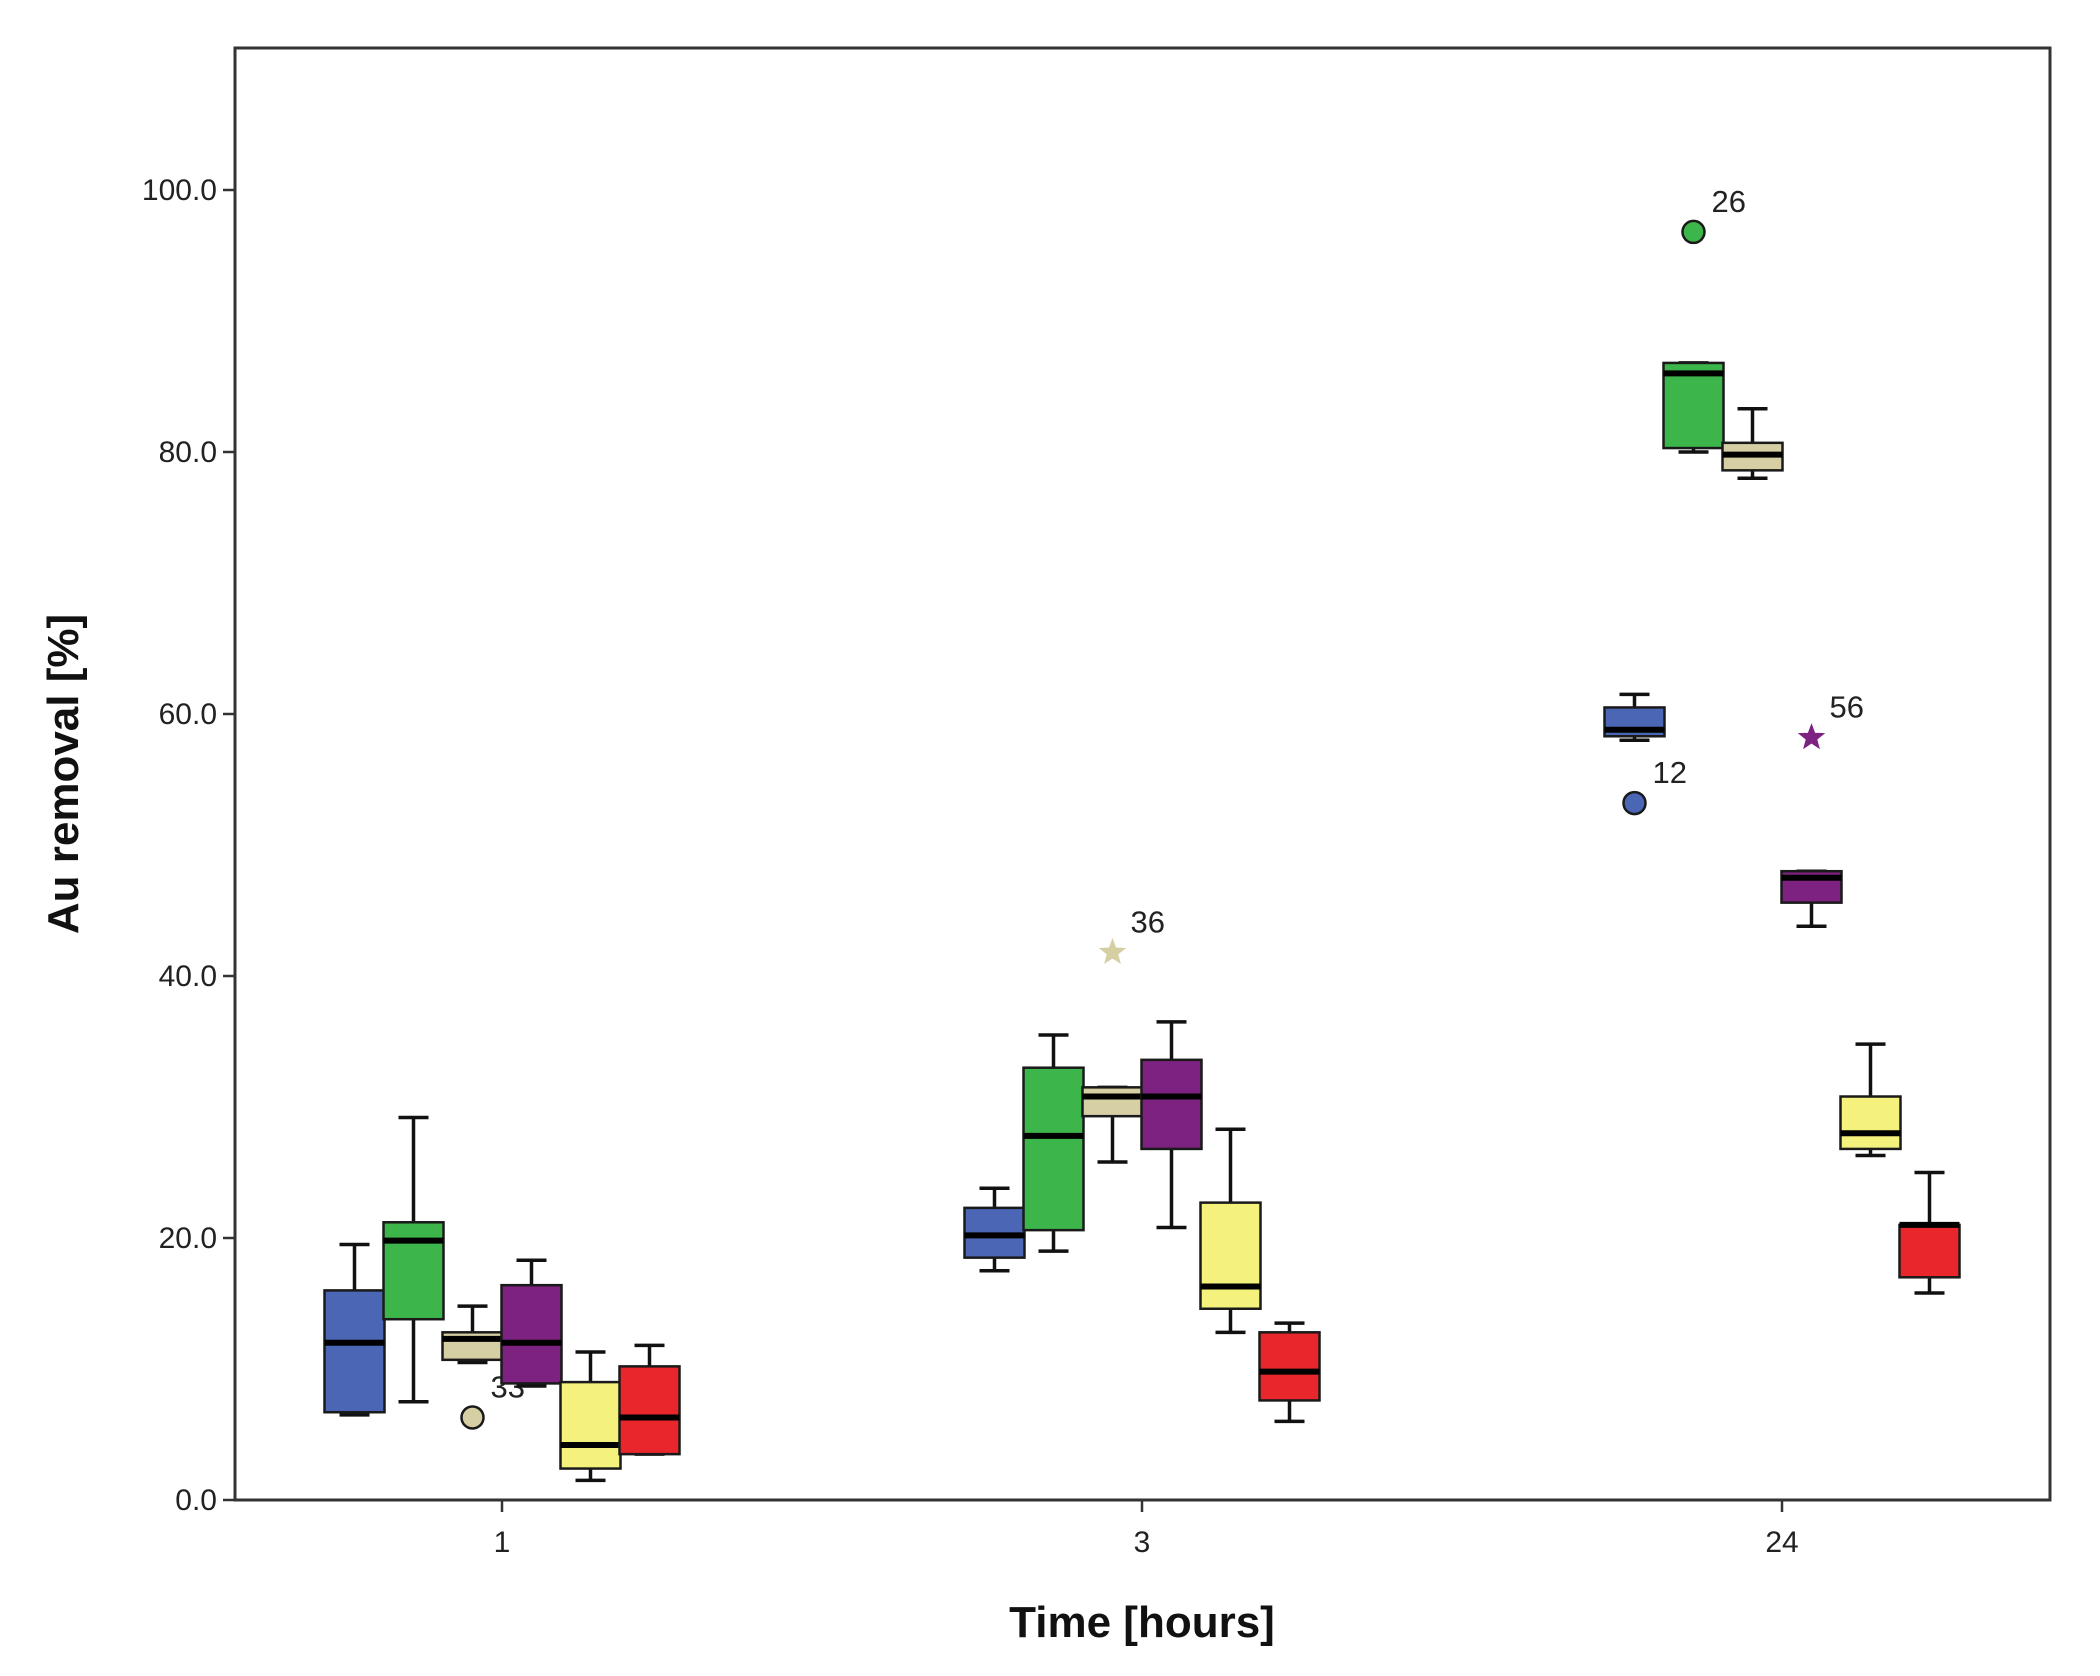 The image size is (2100, 1676). I want to click on x-tick-label: 24, so click(1781, 1542).